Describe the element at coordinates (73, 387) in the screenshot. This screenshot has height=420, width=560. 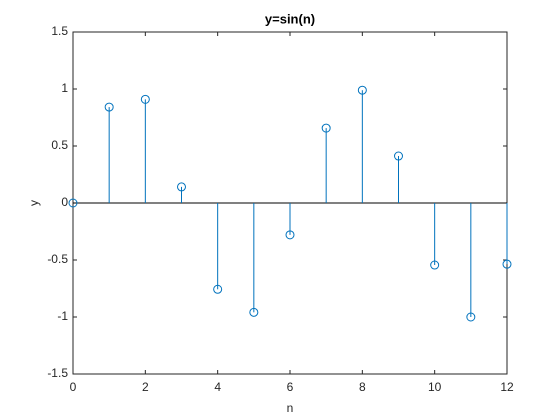
I see `x-tick-label: 0` at that location.